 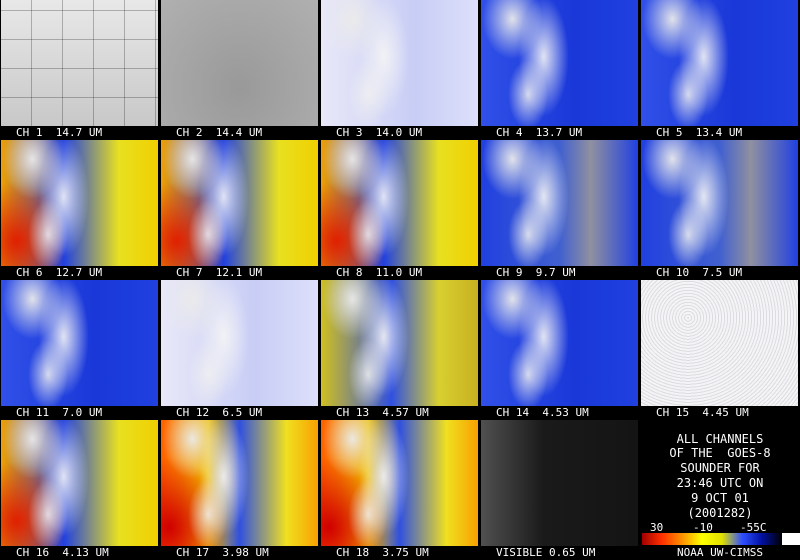 I want to click on channel-panel: CH 2 14.4 UM, so click(x=240, y=70).